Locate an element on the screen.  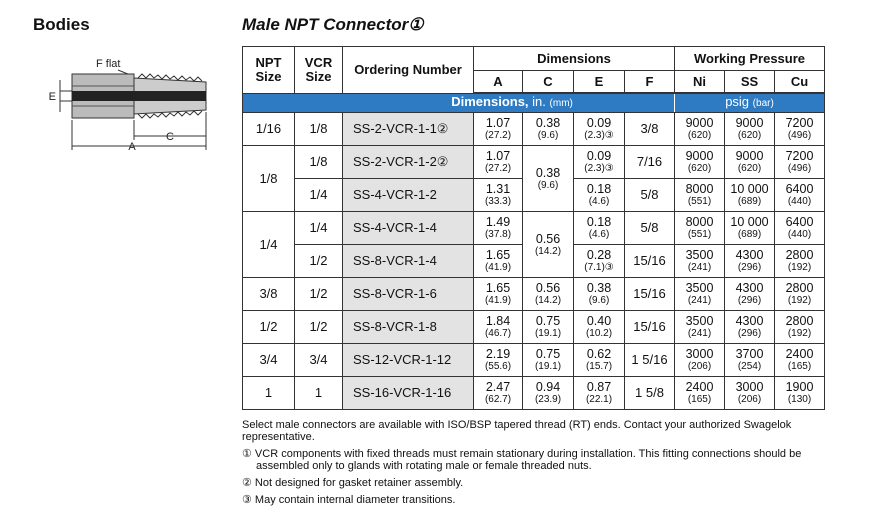
units-text: (bar) is located at coordinates (763, 103).